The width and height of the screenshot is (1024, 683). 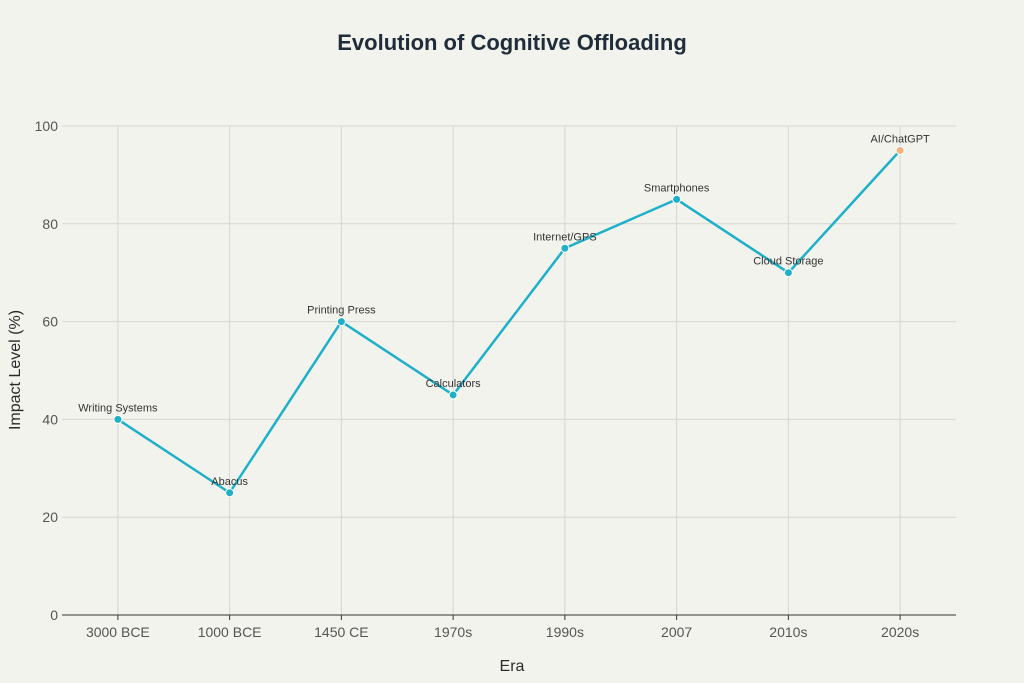 What do you see at coordinates (454, 384) in the screenshot?
I see `point-label: Calculators` at bounding box center [454, 384].